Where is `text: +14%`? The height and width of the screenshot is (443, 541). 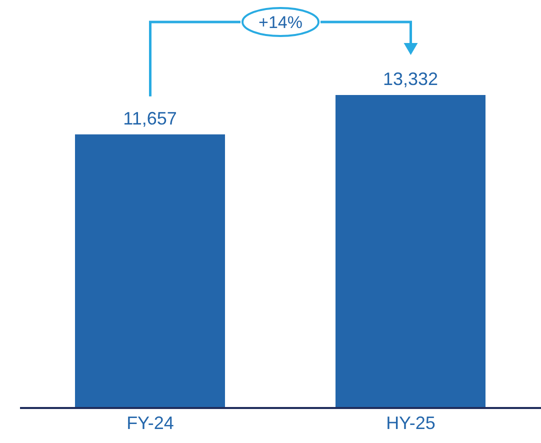 text: +14% is located at coordinates (280, 22).